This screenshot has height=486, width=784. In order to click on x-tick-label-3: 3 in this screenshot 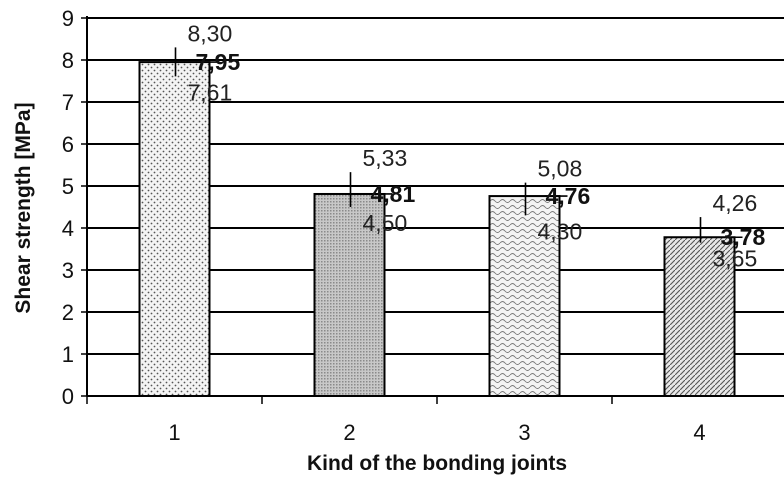, I will do `click(524, 432)`.